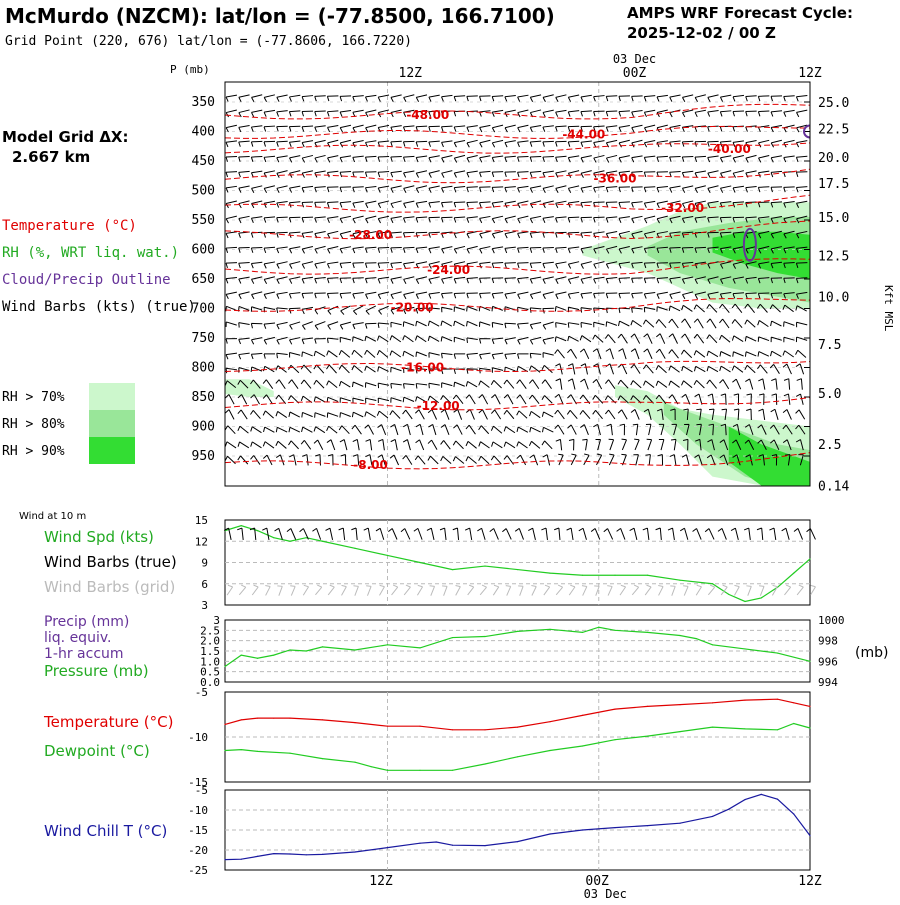 The height and width of the screenshot is (905, 900). I want to click on panel-ytick-label: 15, so click(201, 520).